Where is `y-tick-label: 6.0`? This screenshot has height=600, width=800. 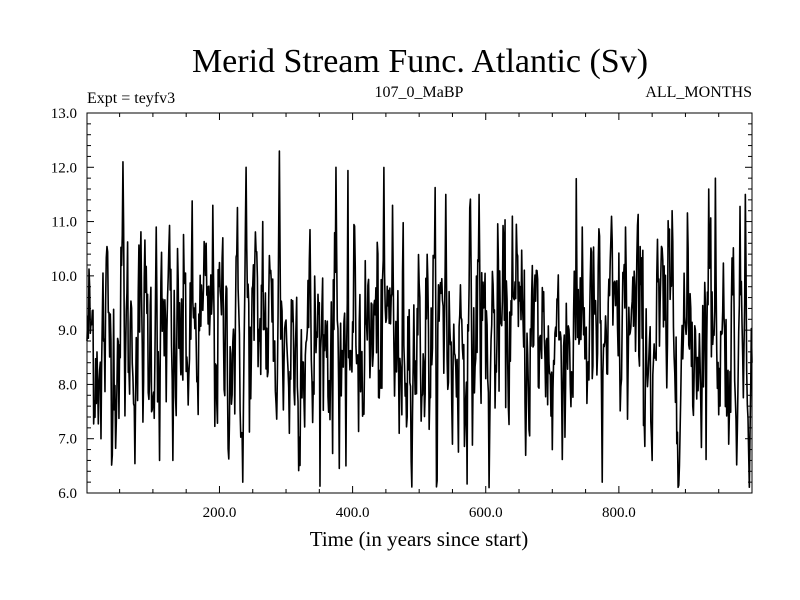 y-tick-label: 6.0 is located at coordinates (67, 494).